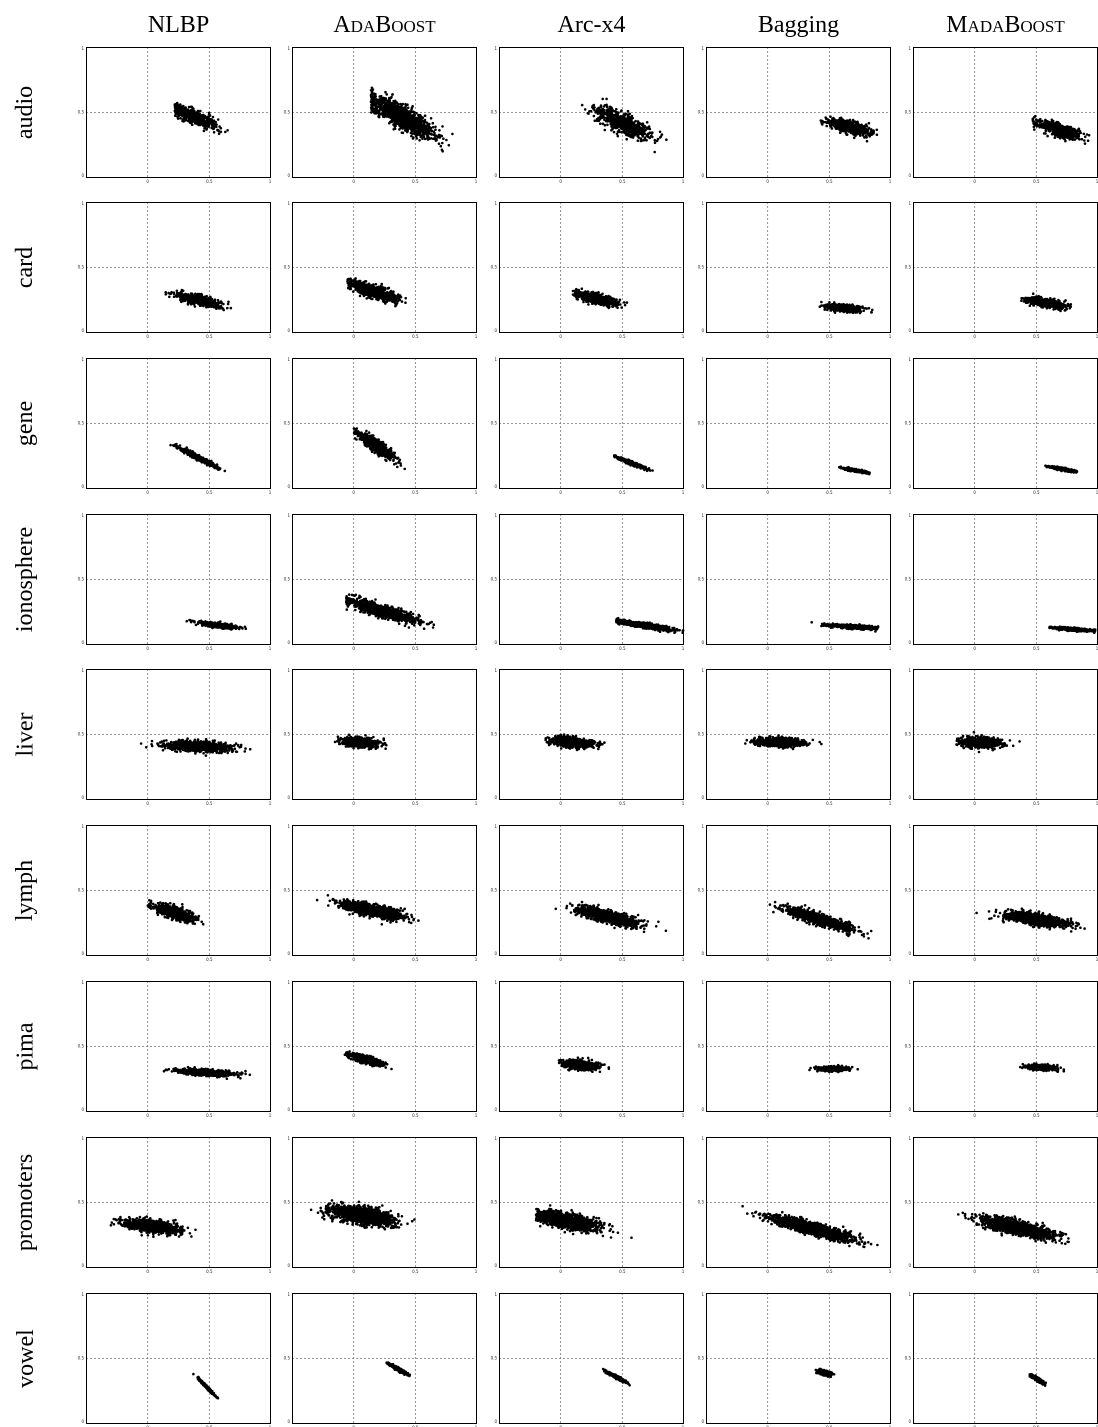  What do you see at coordinates (622, 181) in the screenshot?
I see `x-tick-label: 0.5` at bounding box center [622, 181].